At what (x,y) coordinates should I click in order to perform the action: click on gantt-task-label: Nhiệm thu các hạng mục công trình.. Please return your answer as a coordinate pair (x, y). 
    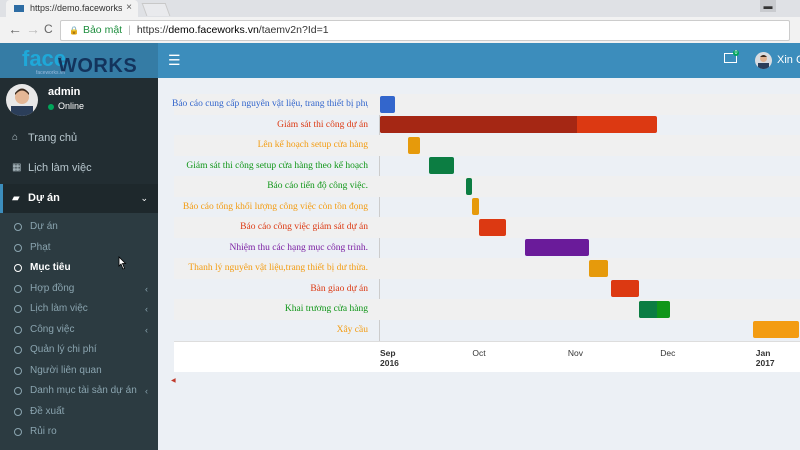
    Looking at the image, I should click on (298, 247).